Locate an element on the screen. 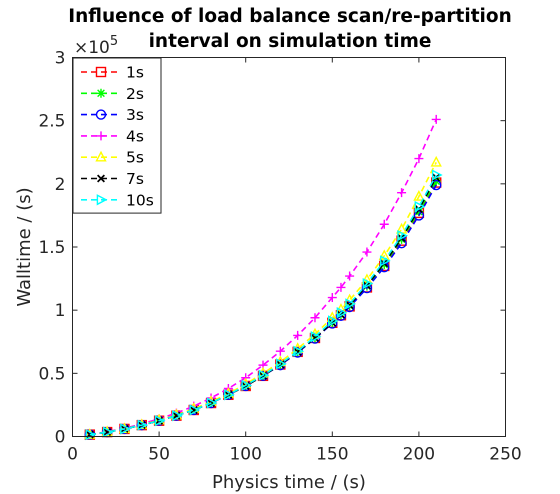 This screenshot has width=560, height=494. legend-label-1s: 1s is located at coordinates (135, 73).